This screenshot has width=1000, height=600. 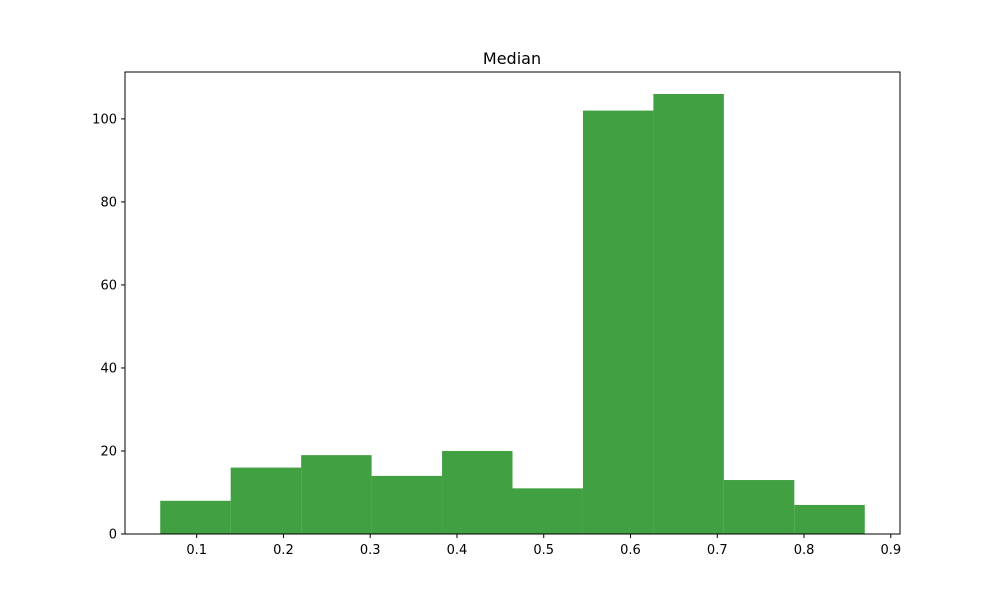 What do you see at coordinates (512, 58) in the screenshot?
I see `chart-title: Median` at bounding box center [512, 58].